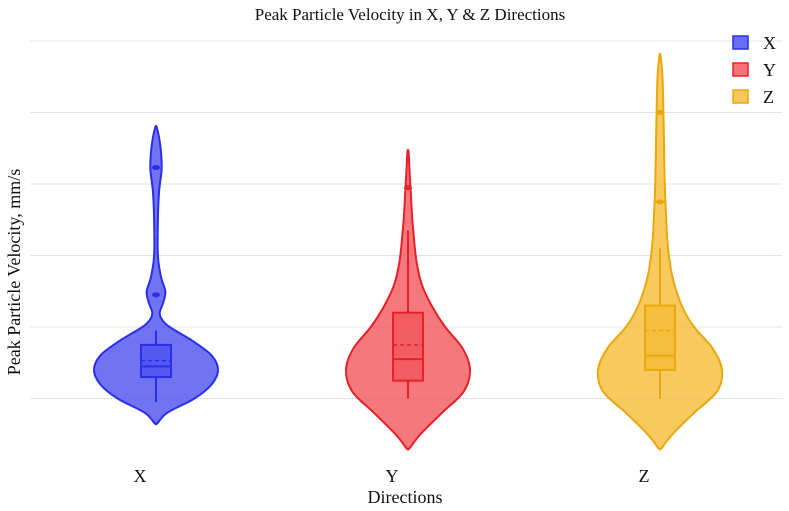 Image resolution: width=789 pixels, height=511 pixels. What do you see at coordinates (740, 69) in the screenshot?
I see `legend-swatch-y` at bounding box center [740, 69].